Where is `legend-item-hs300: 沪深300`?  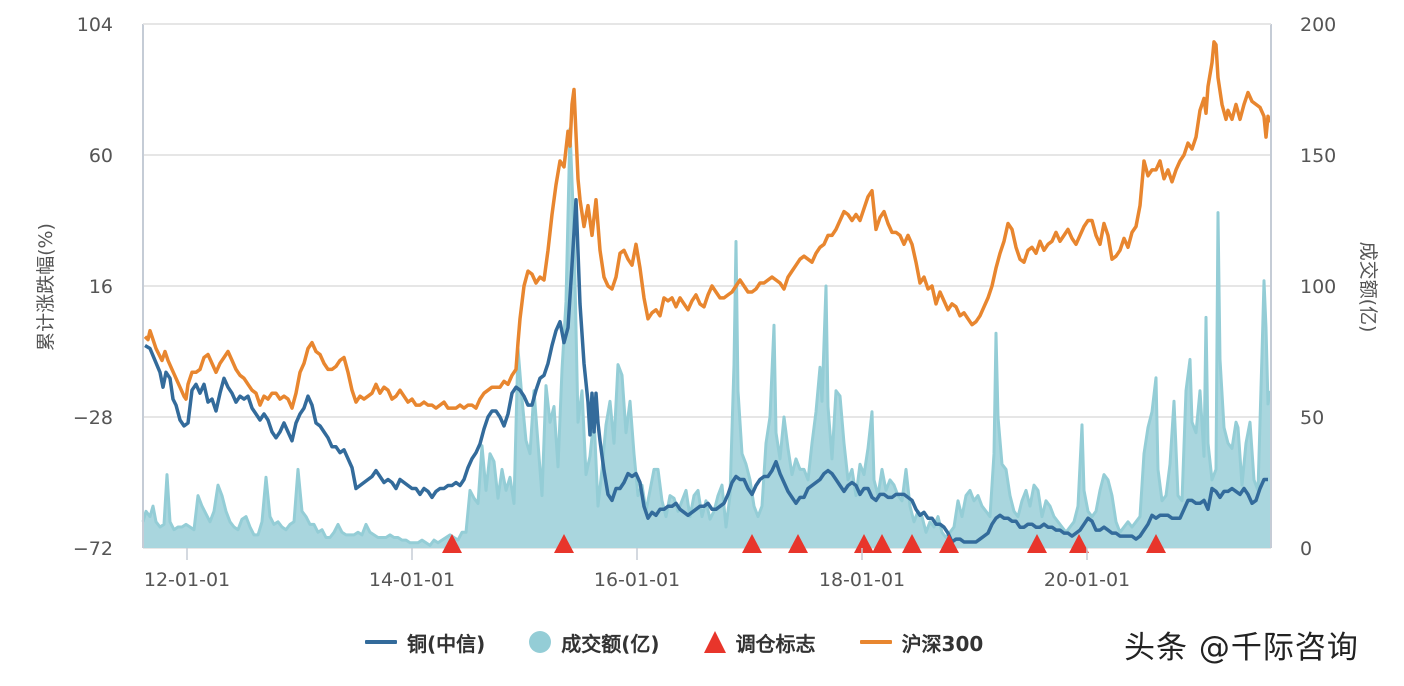
legend-item-hs300: 沪深300 is located at coordinates (921, 642).